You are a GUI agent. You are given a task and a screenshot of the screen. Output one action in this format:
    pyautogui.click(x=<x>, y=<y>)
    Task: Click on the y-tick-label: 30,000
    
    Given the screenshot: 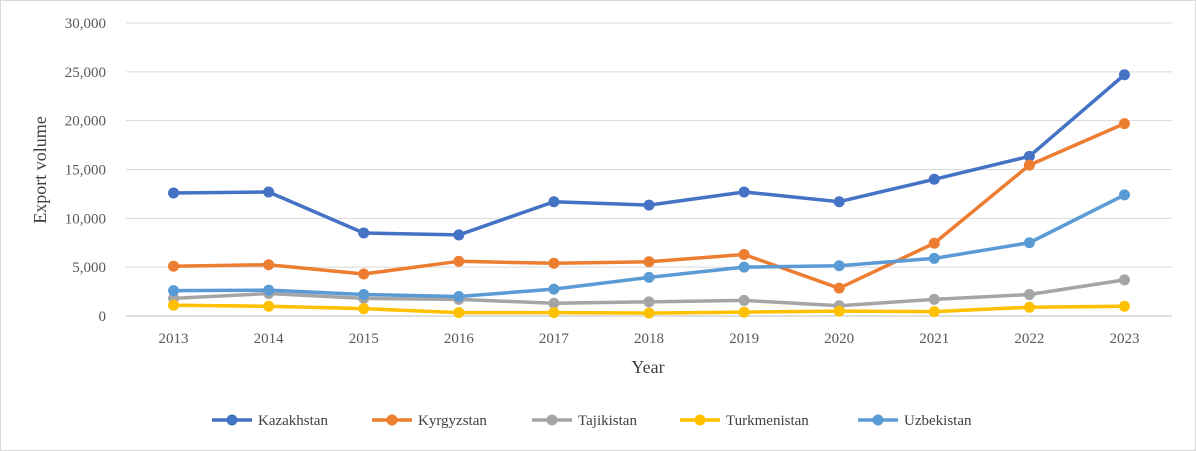 What is the action you would take?
    pyautogui.click(x=85, y=24)
    